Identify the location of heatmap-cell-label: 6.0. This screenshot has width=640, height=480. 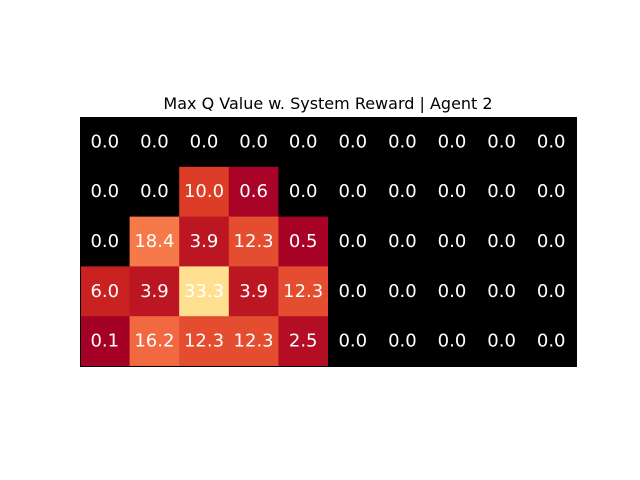
(104, 291).